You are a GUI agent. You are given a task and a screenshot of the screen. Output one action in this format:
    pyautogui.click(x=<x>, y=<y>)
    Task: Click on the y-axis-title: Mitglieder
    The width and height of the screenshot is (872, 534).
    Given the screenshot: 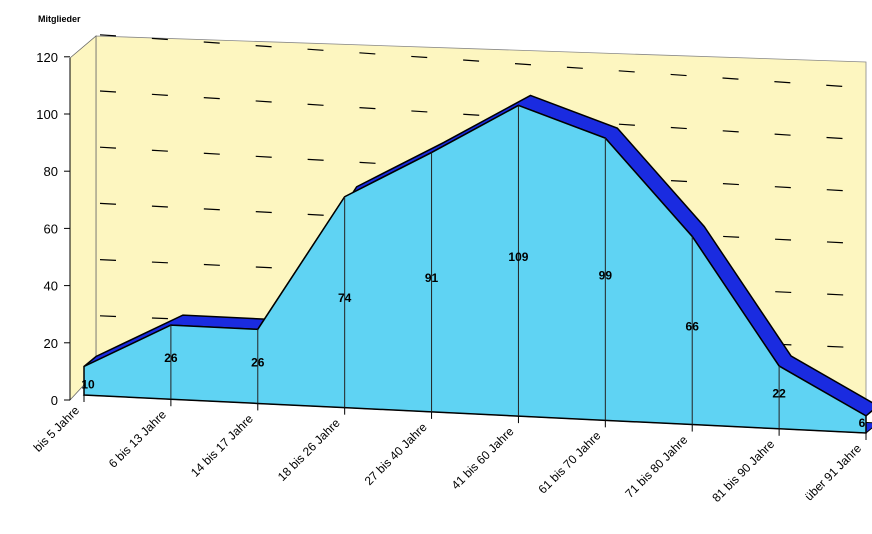 What is the action you would take?
    pyautogui.click(x=59, y=19)
    